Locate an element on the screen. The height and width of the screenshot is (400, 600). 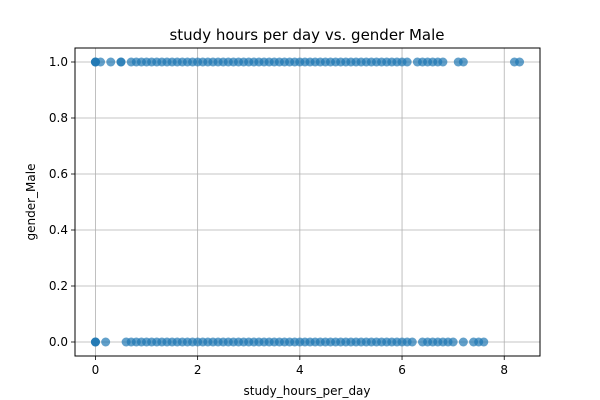
y-axis-label: gender_Male is located at coordinates (31, 202).